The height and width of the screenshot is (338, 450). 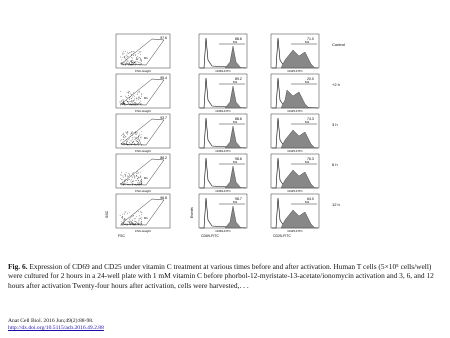 What do you see at coordinates (310, 119) in the screenshot?
I see `percent: 74.3` at bounding box center [310, 119].